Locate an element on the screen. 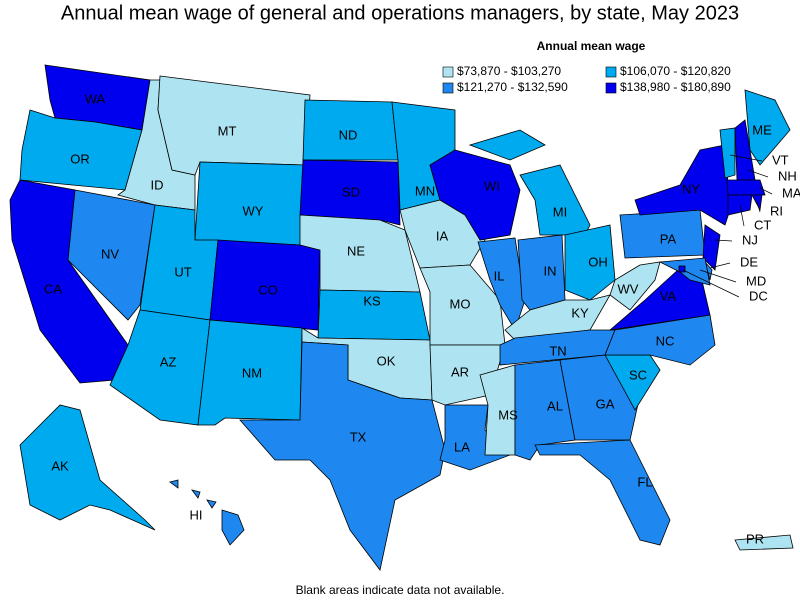 This screenshot has height=605, width=800. state-label: MD is located at coordinates (756, 280).